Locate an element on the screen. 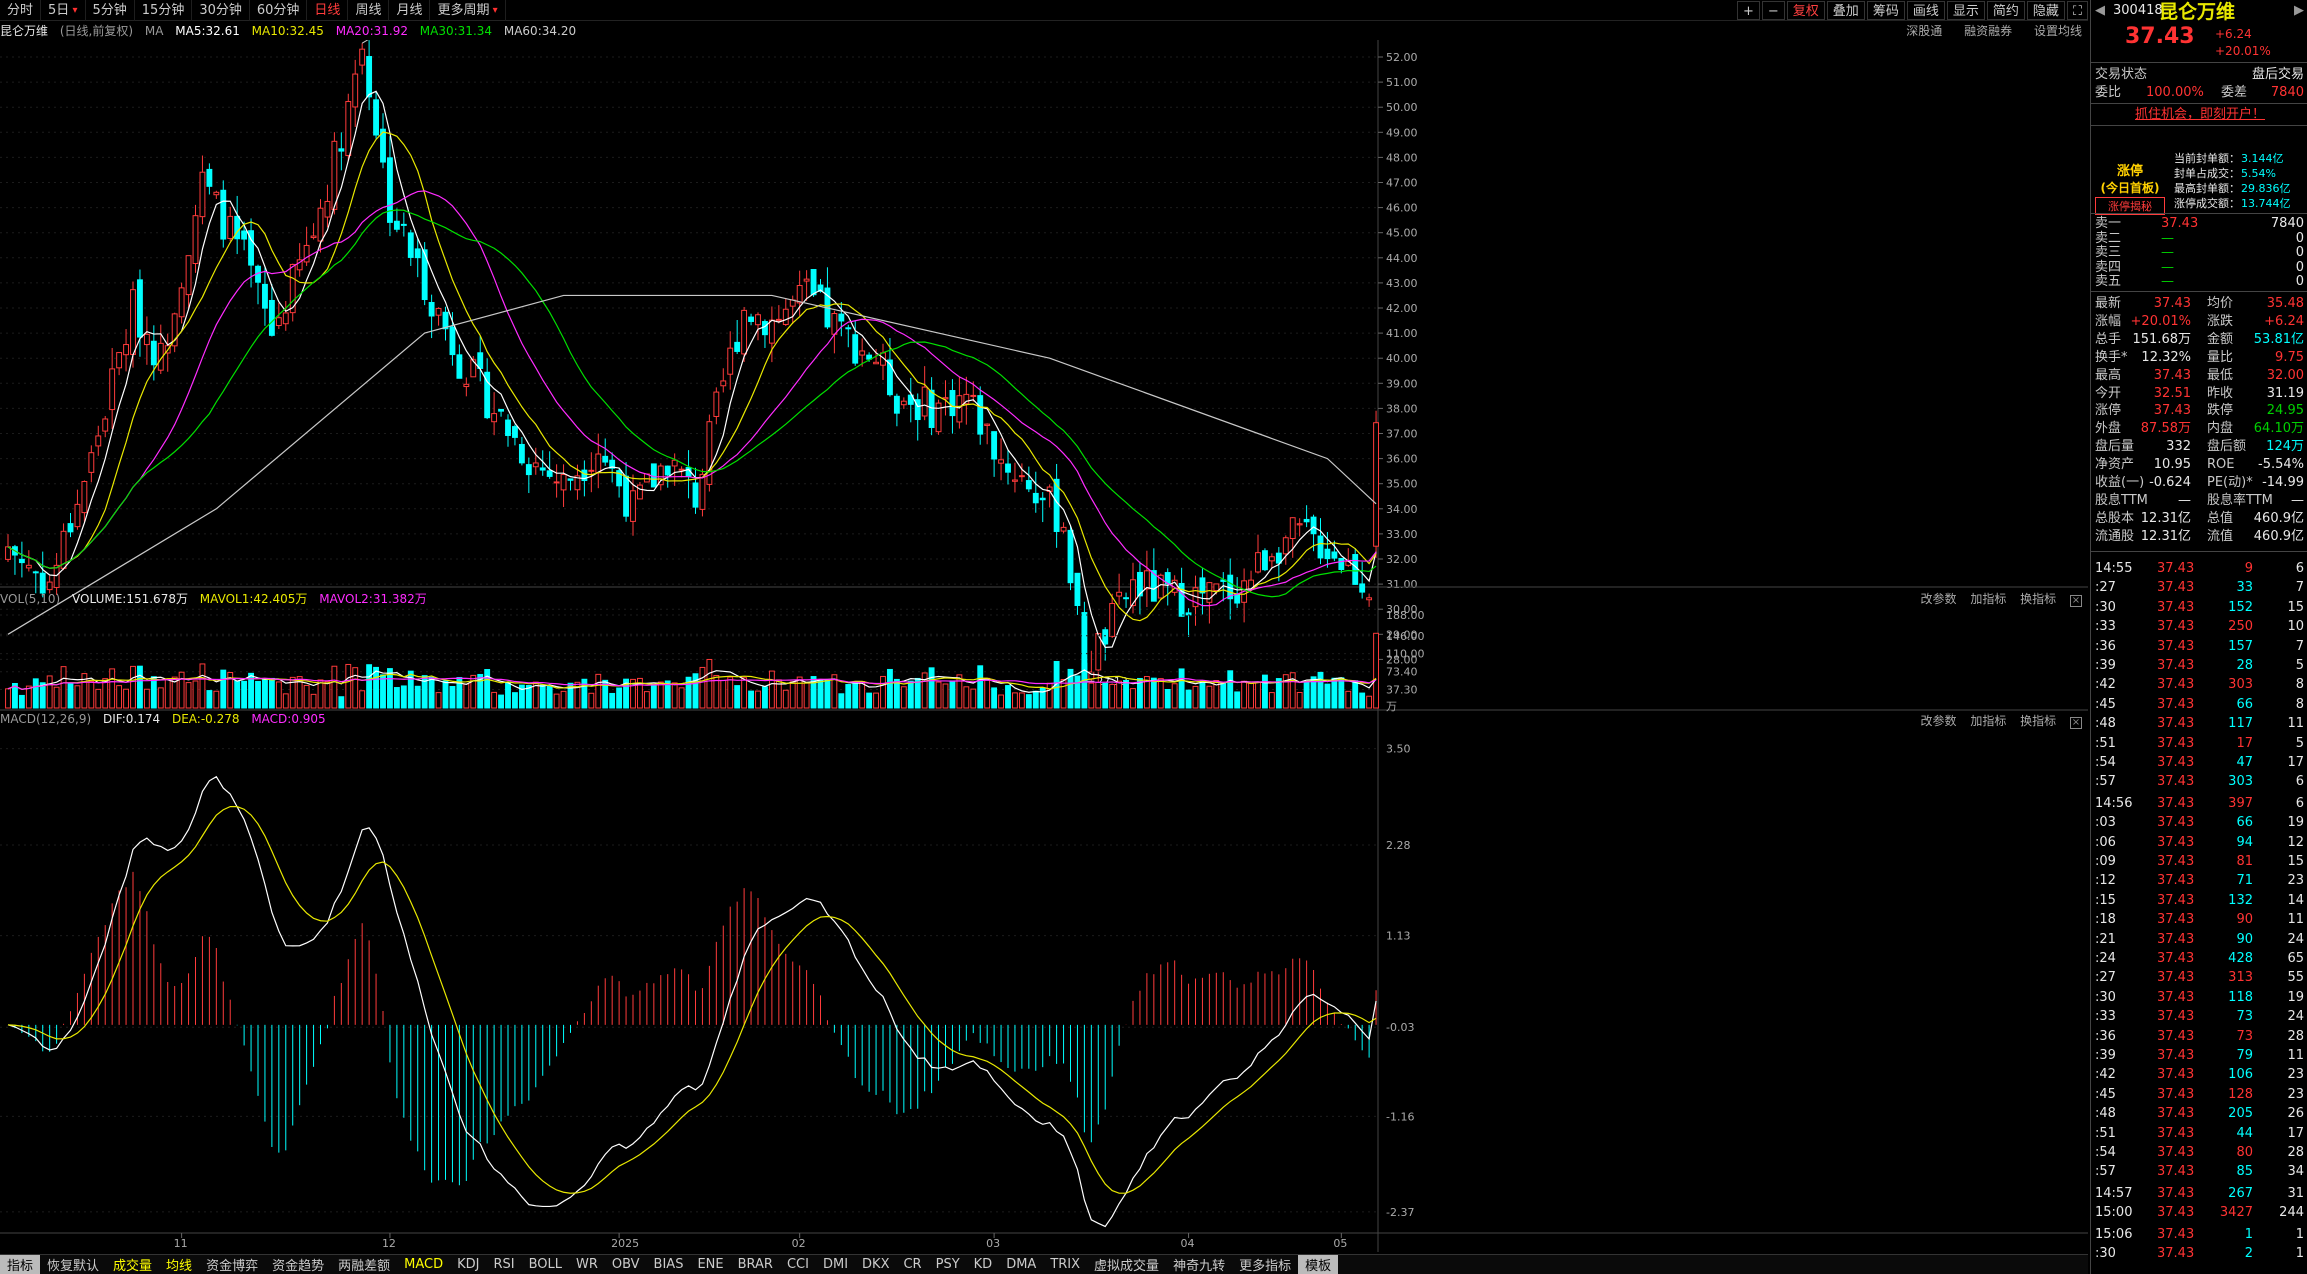  period-4: 30分钟 is located at coordinates (221, 10).